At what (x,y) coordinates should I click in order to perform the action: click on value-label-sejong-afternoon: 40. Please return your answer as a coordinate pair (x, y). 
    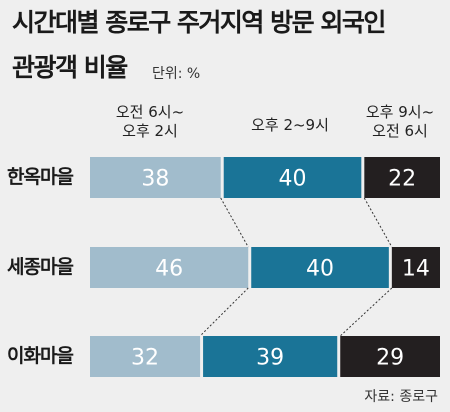
    Looking at the image, I should click on (320, 269).